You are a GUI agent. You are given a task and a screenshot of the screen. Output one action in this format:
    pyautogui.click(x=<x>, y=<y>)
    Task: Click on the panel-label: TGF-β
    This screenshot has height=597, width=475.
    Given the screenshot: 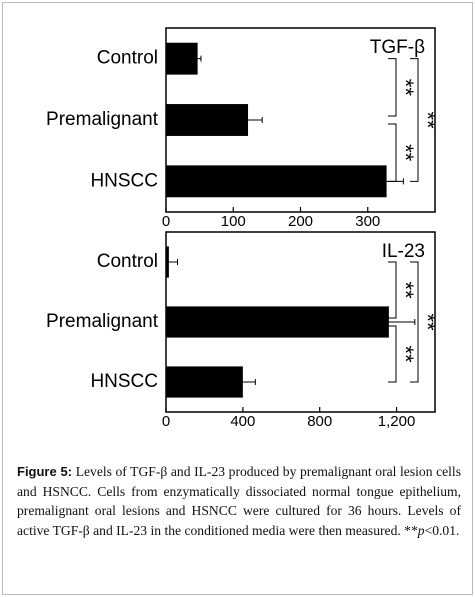 What is the action you would take?
    pyautogui.click(x=397, y=47)
    